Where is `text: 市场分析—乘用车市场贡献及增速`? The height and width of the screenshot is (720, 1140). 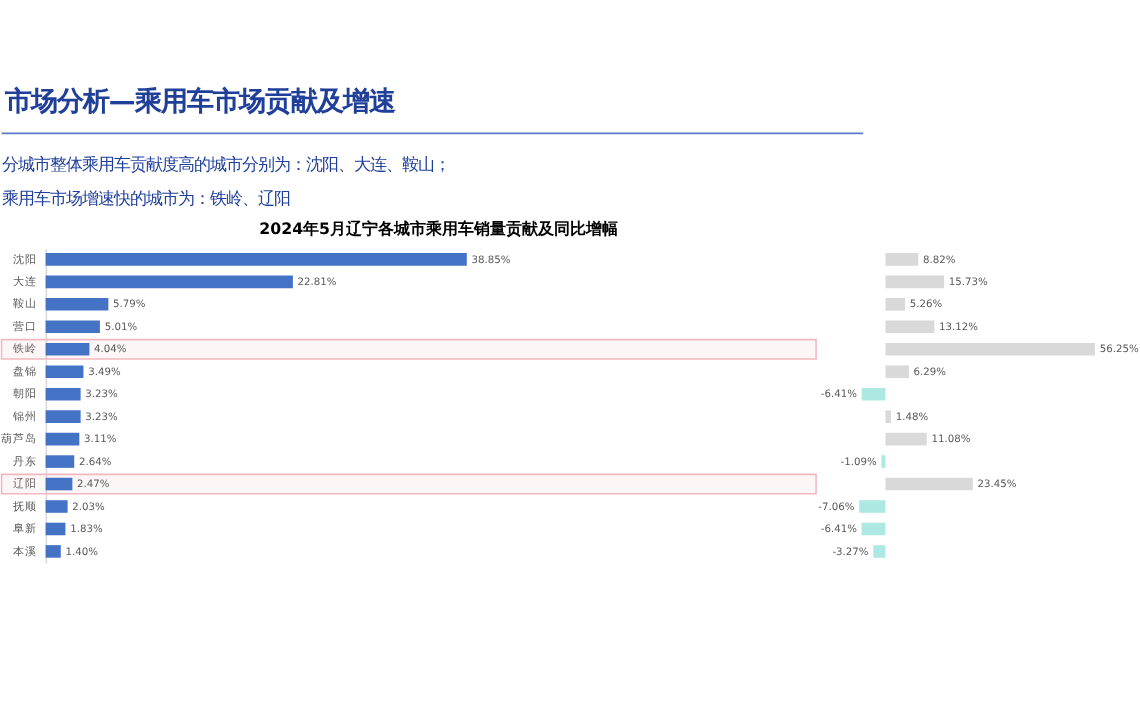 text: 市场分析—乘用车市场贡献及增速 is located at coordinates (200, 101).